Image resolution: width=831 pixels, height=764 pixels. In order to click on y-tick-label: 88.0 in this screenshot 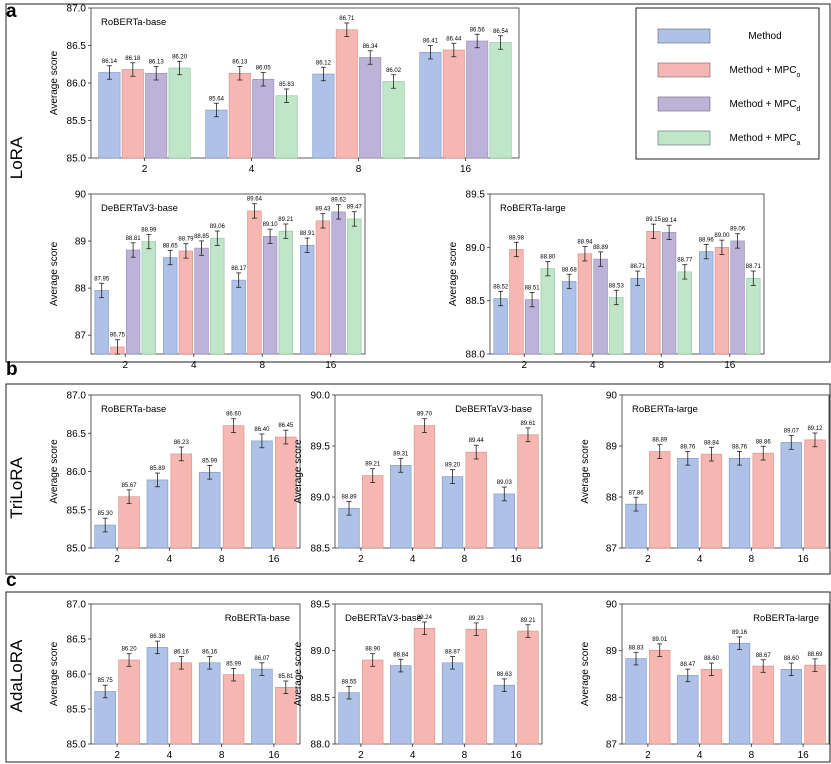, I will do `click(476, 355)`.